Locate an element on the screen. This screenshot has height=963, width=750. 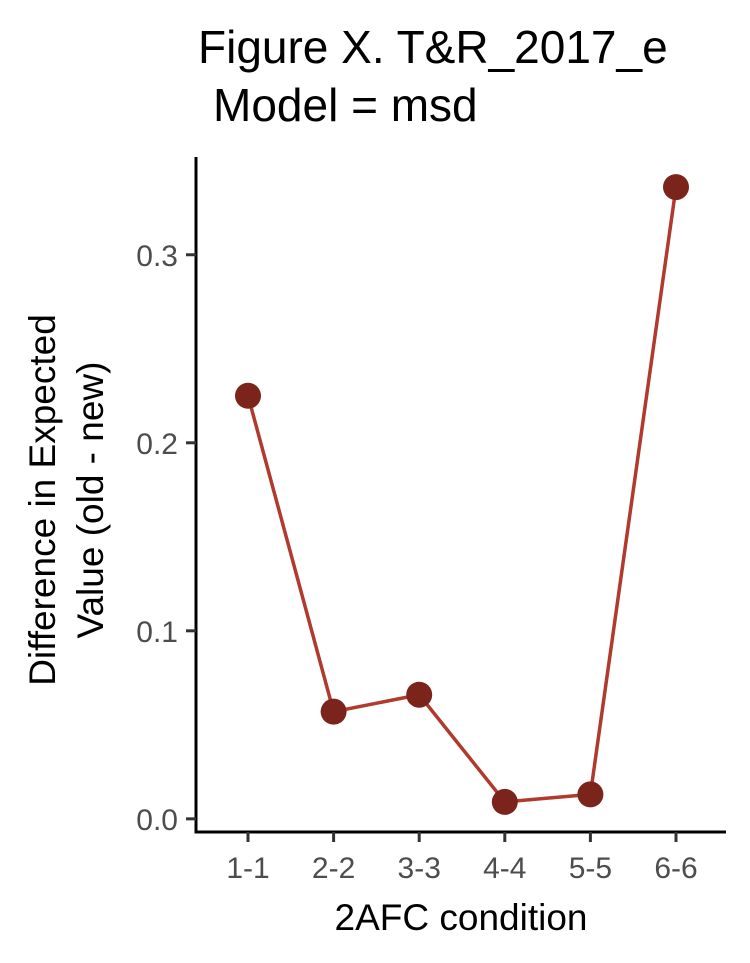
y-ticks: 0.0 0.1 0.2 0.3 is located at coordinates (166, 538).